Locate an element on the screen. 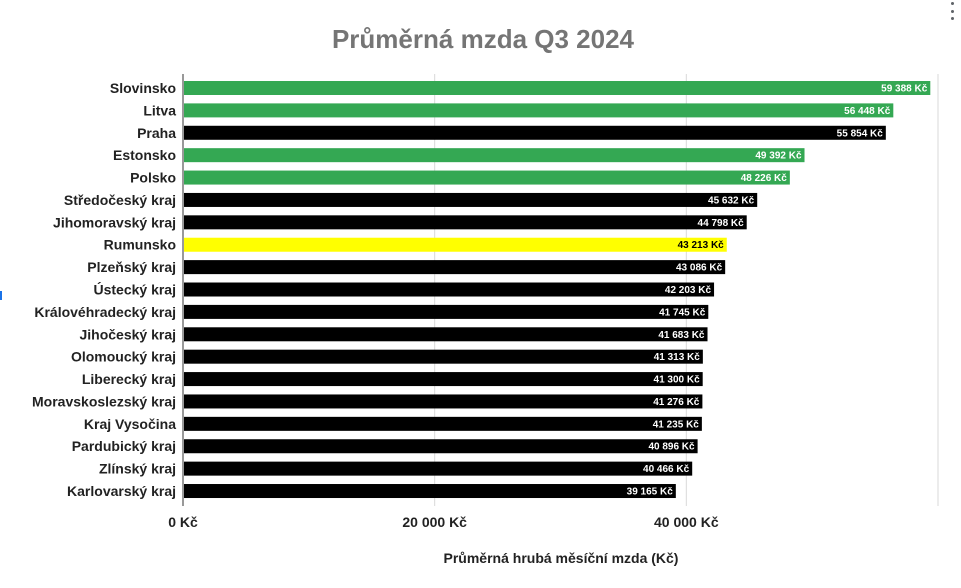 The height and width of the screenshot is (588, 961). data-label: 45 632 Kč is located at coordinates (731, 200).